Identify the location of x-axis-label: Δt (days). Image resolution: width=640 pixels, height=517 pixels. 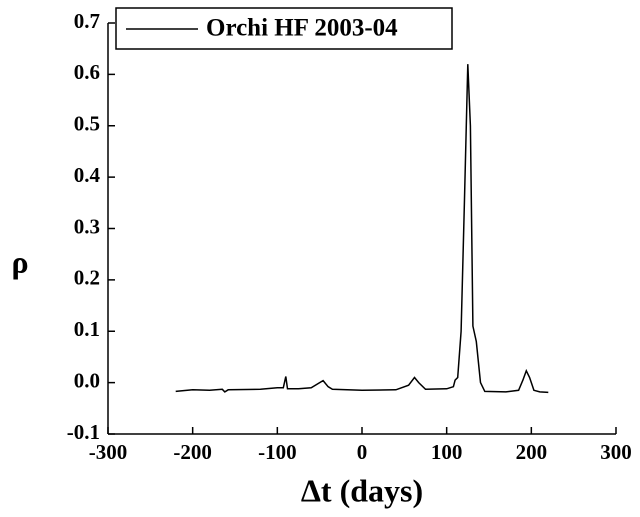
(362, 490).